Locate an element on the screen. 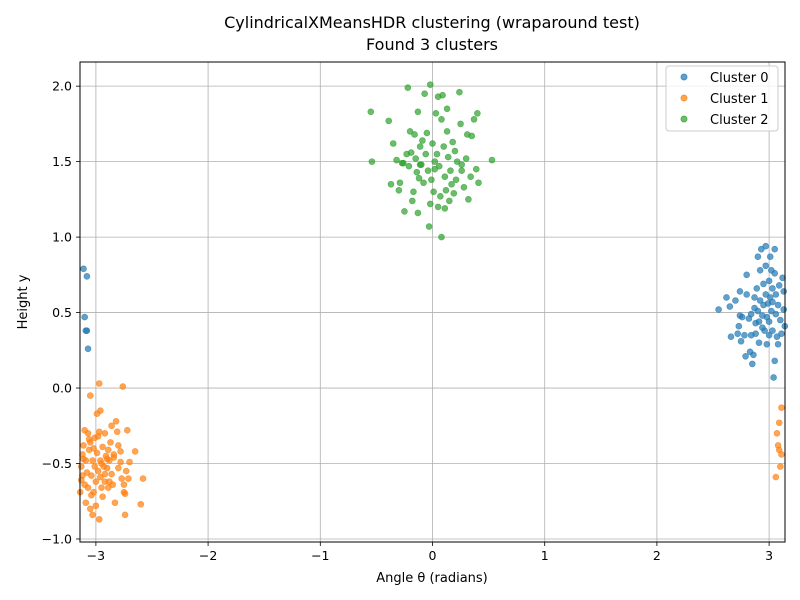 The width and height of the screenshot is (800, 600). legend-box is located at coordinates (722, 98).